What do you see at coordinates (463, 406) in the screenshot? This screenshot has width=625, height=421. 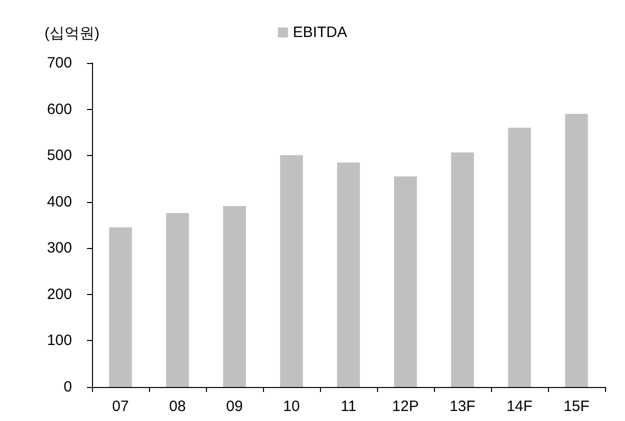 I see `x-tick-label: 13F` at bounding box center [463, 406].